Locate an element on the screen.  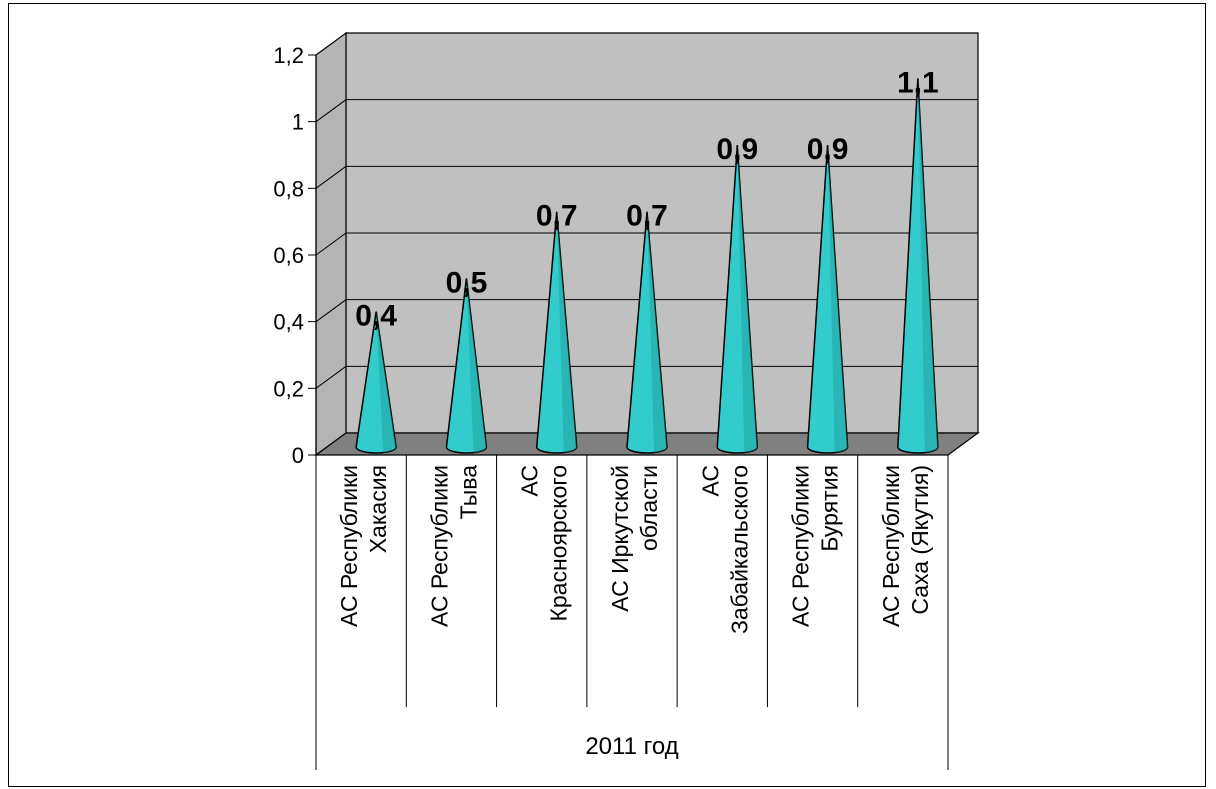
data-label: 1,1 is located at coordinates (918, 82).